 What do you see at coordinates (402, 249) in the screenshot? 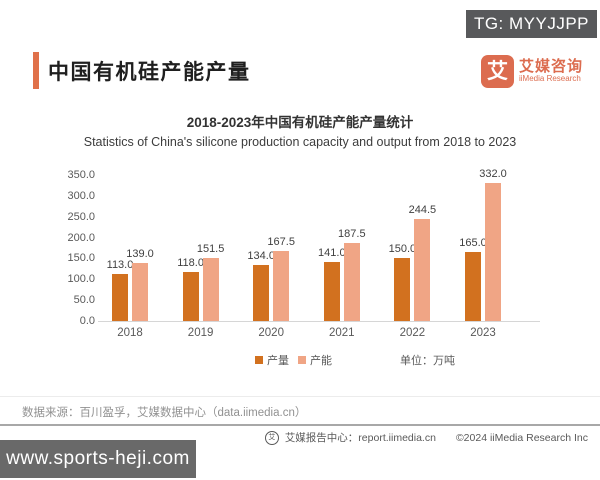
I see `bar-value-label: 150.0` at bounding box center [402, 249].